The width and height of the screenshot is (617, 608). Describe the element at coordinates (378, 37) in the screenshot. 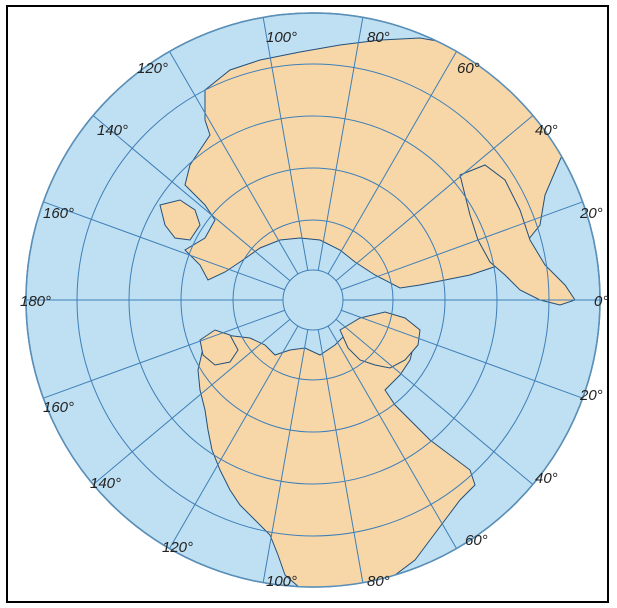

I see `lon-label-top-80: 80°` at that location.